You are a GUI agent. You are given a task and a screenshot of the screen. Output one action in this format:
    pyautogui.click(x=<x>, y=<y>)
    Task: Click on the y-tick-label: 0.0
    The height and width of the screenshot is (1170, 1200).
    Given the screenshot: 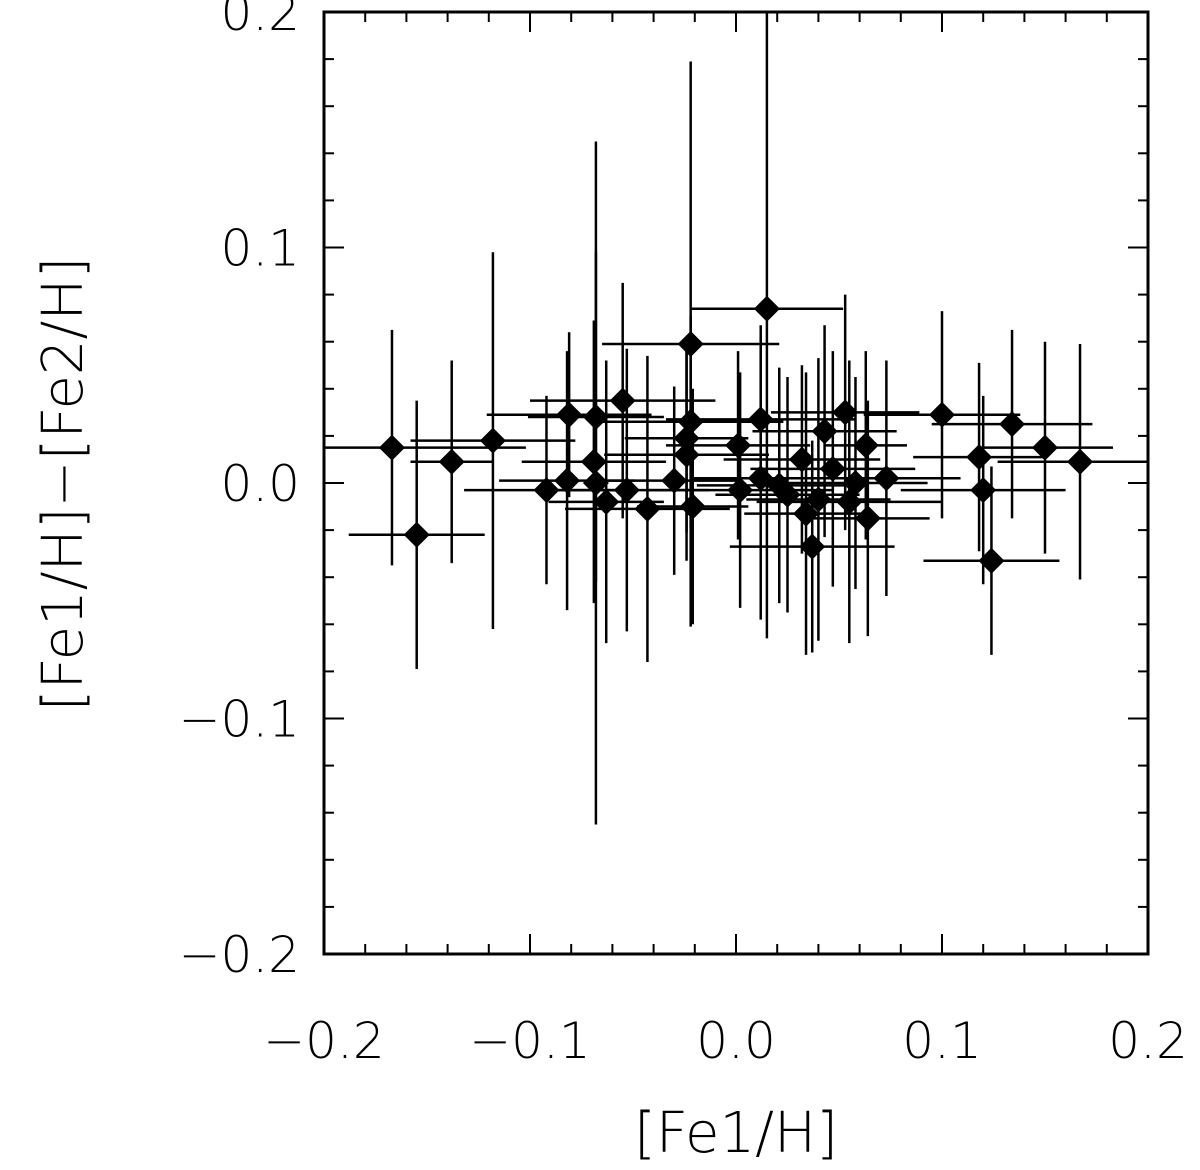 What is the action you would take?
    pyautogui.click(x=260, y=484)
    